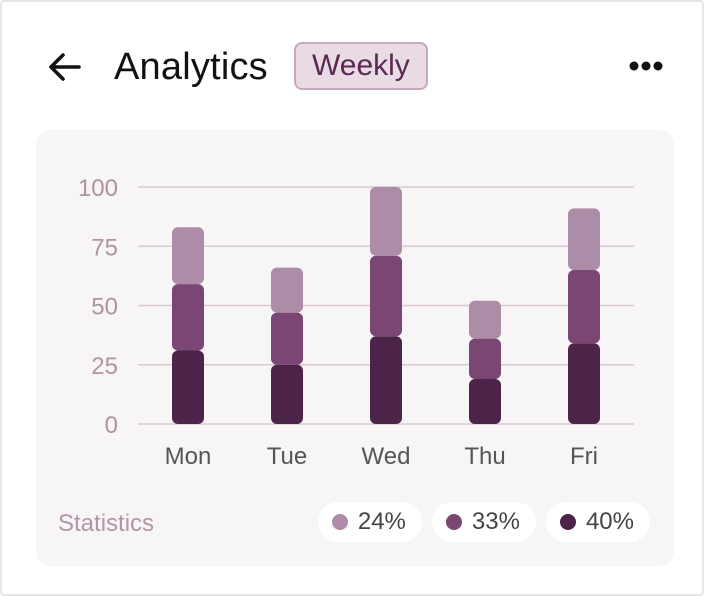 The width and height of the screenshot is (704, 596). I want to click on page-title: Analytics, so click(191, 67).